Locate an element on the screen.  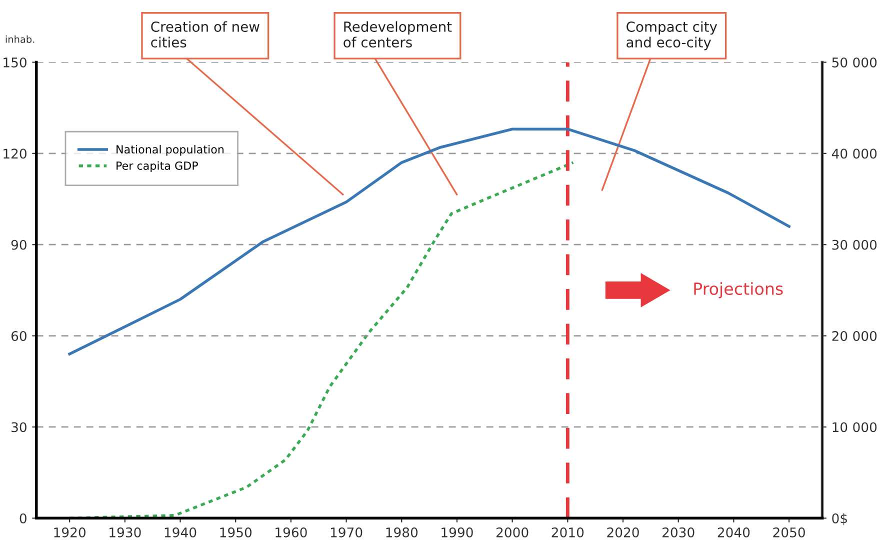
y2-tick-label: 0$ is located at coordinates (839, 519).